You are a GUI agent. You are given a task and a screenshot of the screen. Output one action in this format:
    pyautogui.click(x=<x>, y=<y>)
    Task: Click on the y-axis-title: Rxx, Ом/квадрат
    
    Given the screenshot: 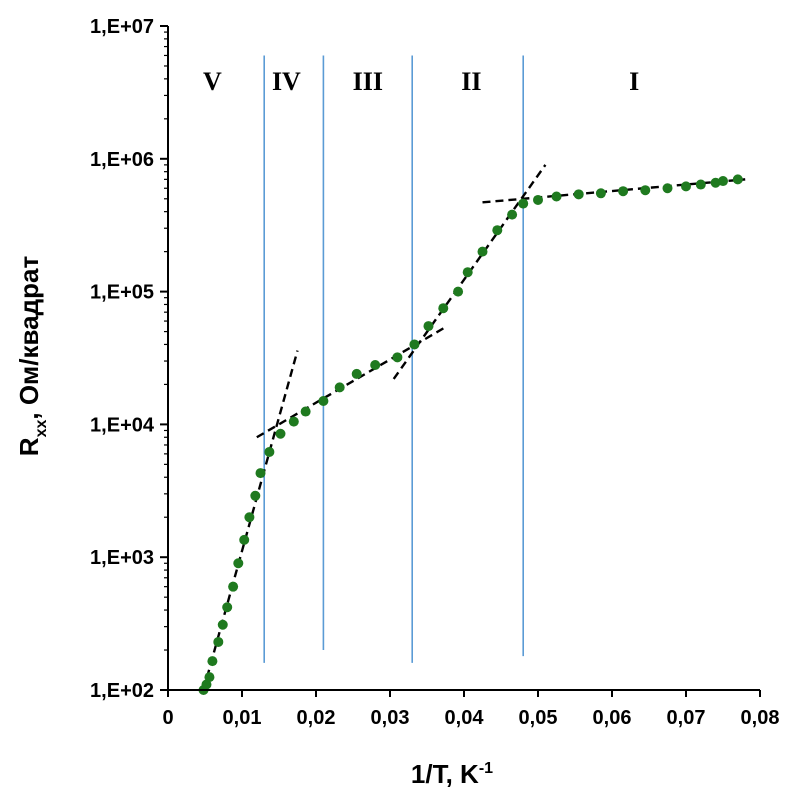 What is the action you would take?
    pyautogui.click(x=32, y=356)
    